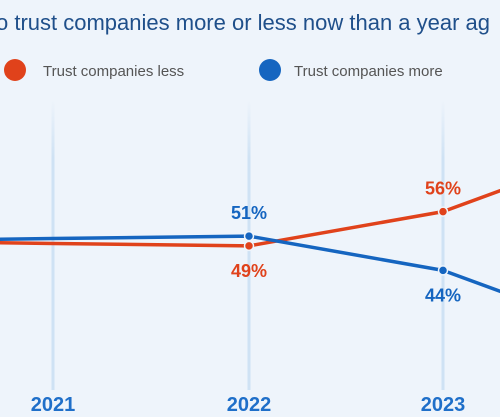  I want to click on legend-label-less: Trust companies less, so click(113, 71).